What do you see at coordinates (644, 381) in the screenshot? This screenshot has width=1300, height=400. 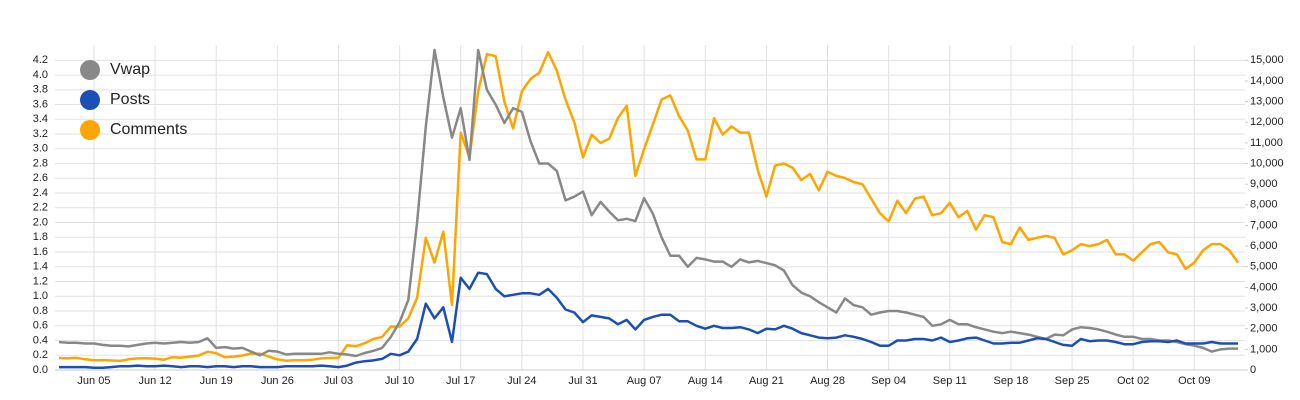 I see `x-tick-label: Aug 07` at bounding box center [644, 381].